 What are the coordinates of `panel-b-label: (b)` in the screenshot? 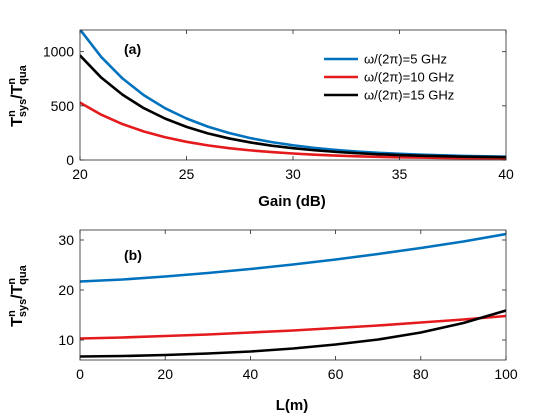 It's located at (133, 255).